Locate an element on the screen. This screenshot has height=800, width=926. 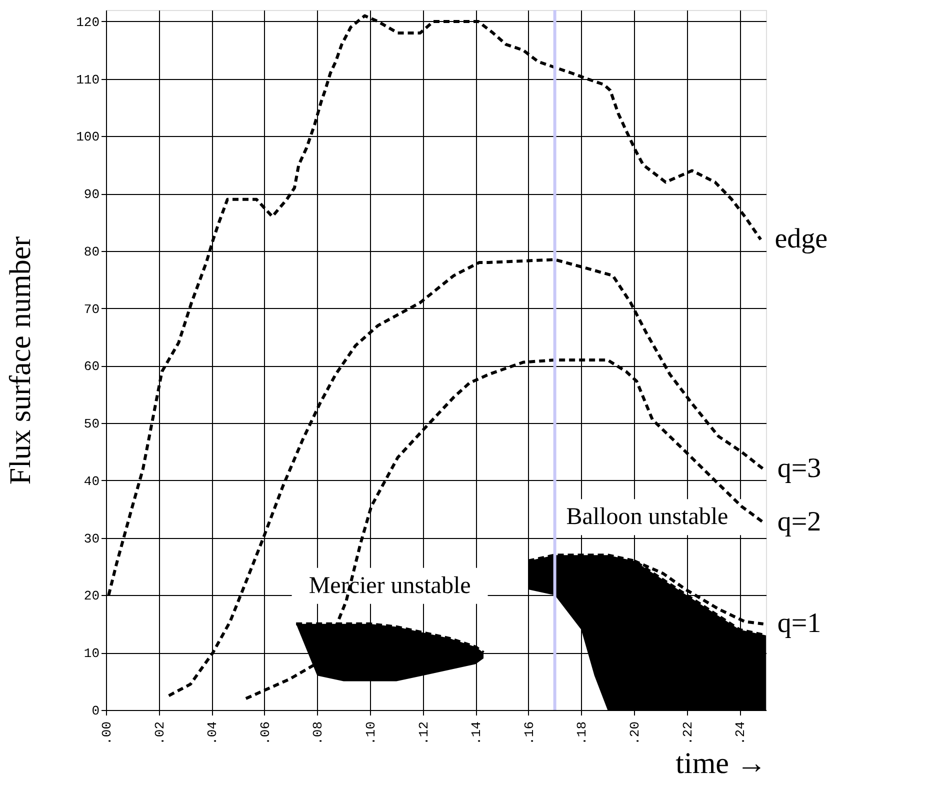
y-tick-label: 30 is located at coordinates (92, 538).